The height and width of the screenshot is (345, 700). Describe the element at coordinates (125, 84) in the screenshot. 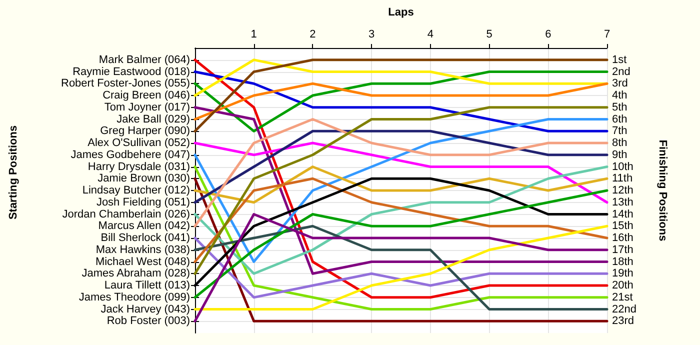

I see `category-label: Robert Foster-Jones (055)` at that location.